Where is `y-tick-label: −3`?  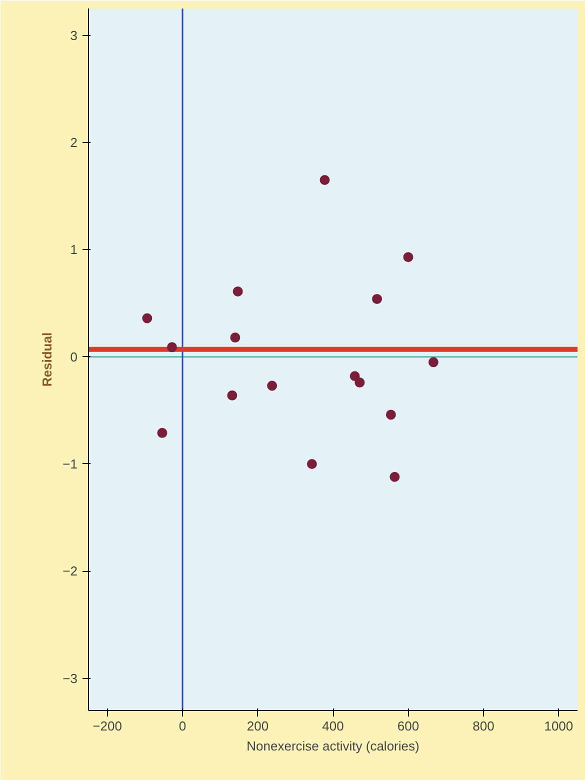 y-tick-label: −3 is located at coordinates (70, 678).